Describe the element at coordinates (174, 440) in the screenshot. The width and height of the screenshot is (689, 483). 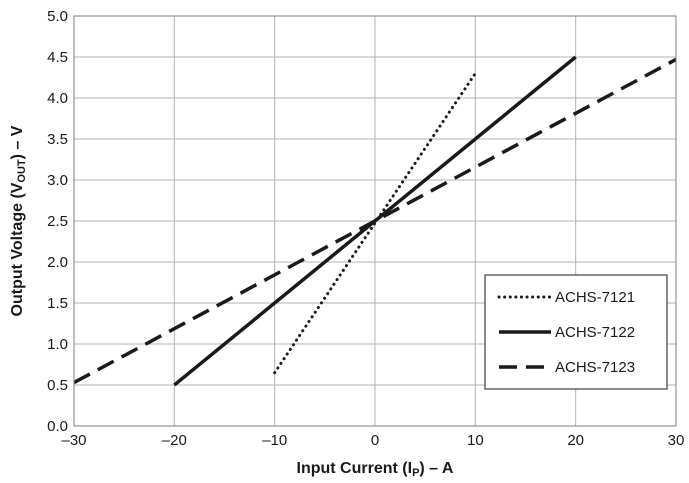
I see `x-tick-label: –20` at that location.